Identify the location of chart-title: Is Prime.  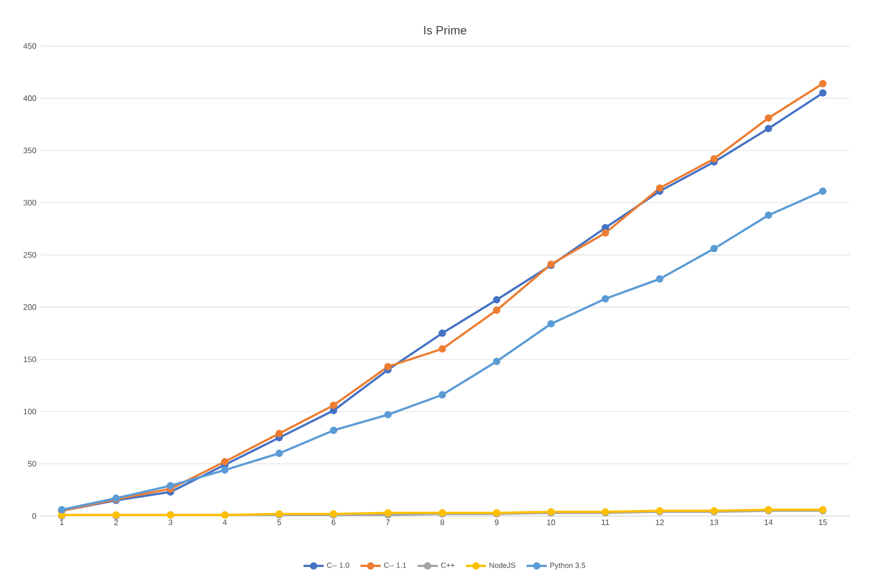
(445, 30).